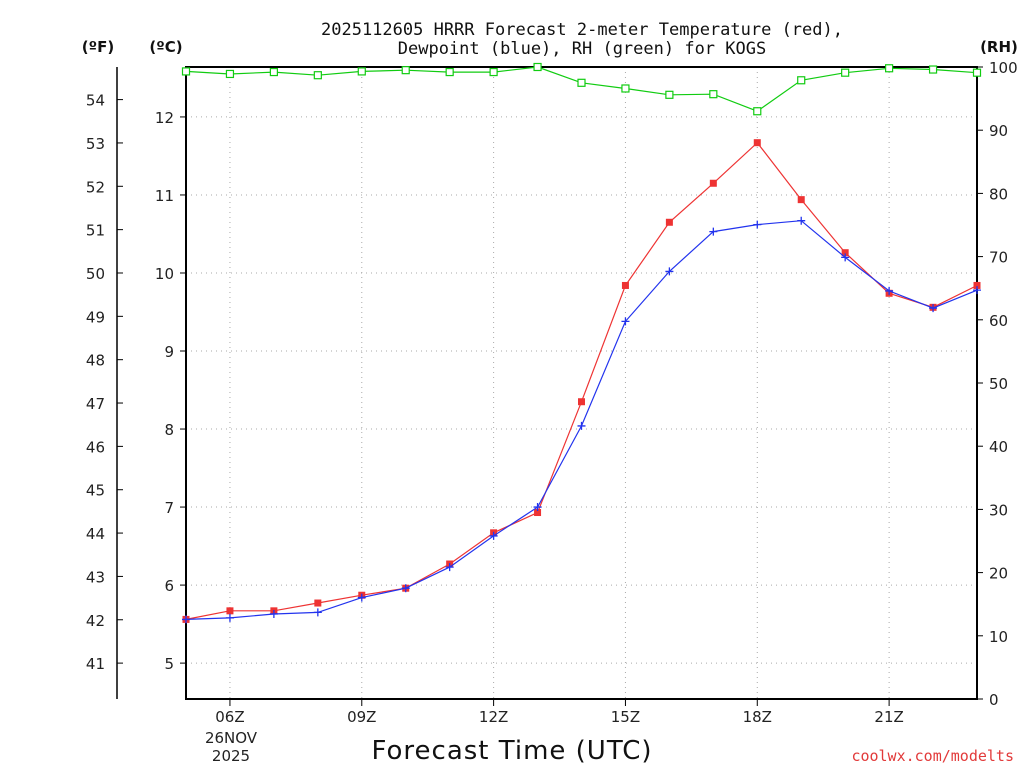  Describe the element at coordinates (169, 352) in the screenshot. I see `celsius-tick-label: 9` at that location.